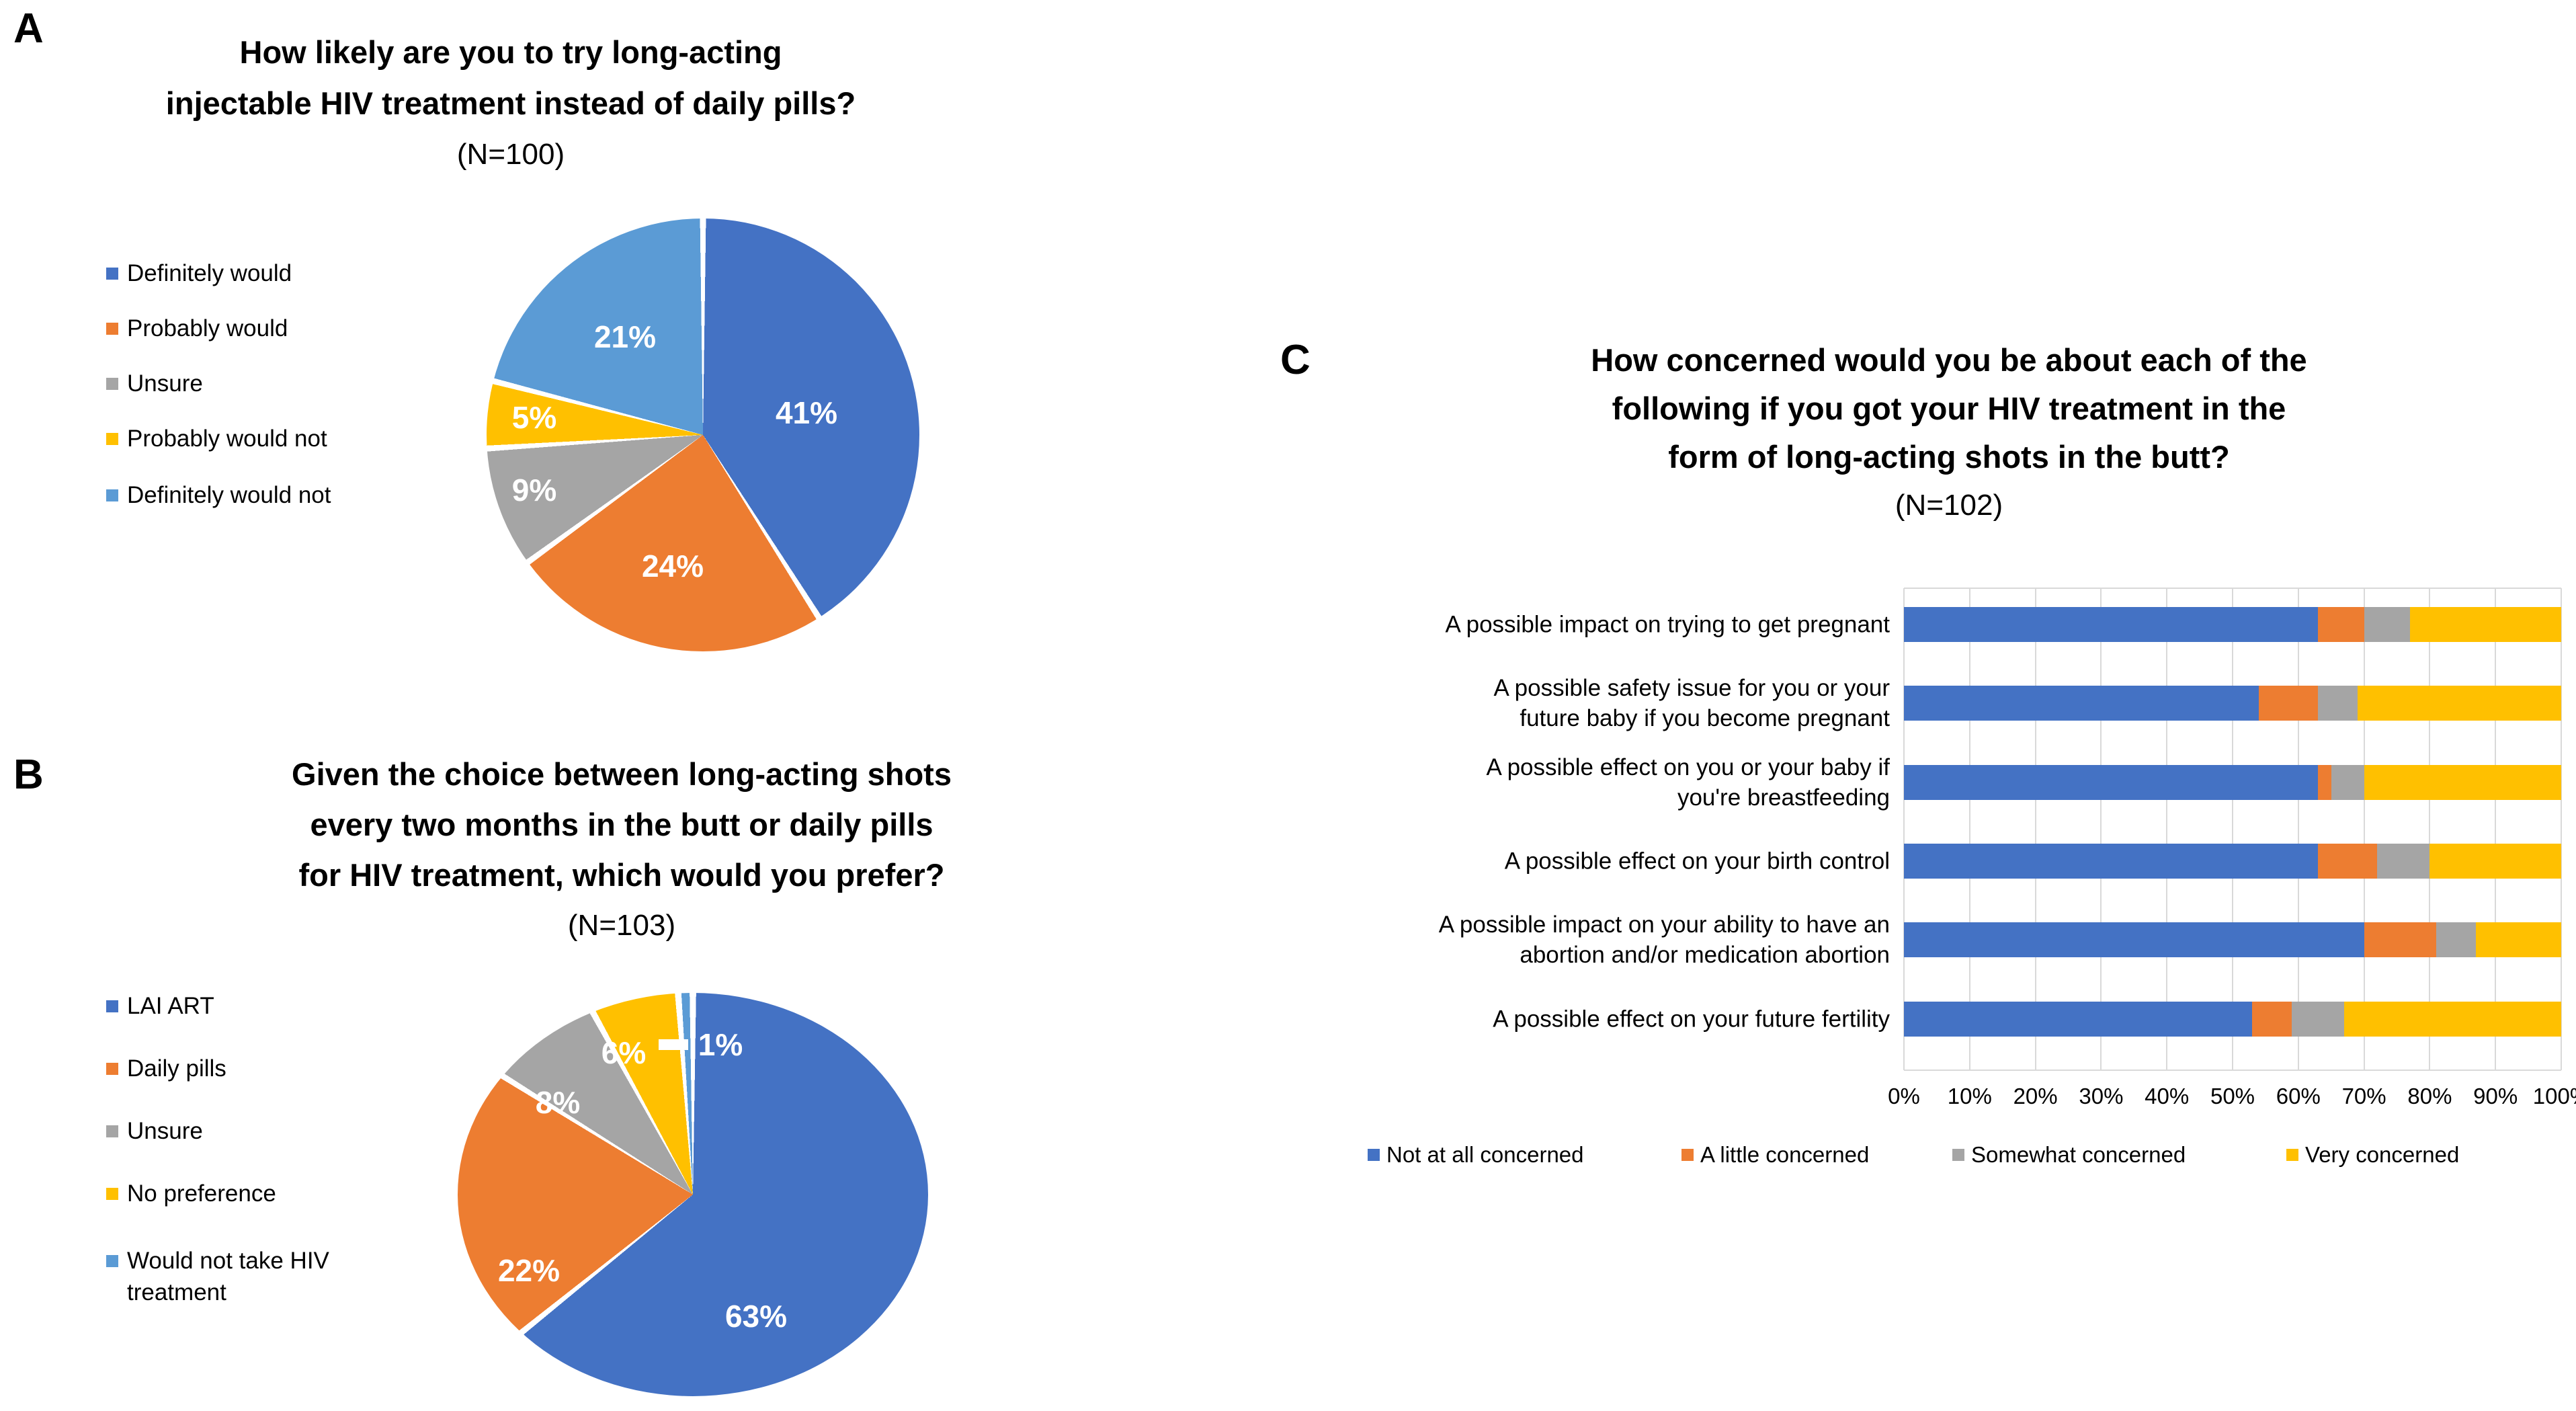 This screenshot has height=1411, width=2576. What do you see at coordinates (672, 566) in the screenshot?
I see `pie-a-data-label: 24%` at bounding box center [672, 566].